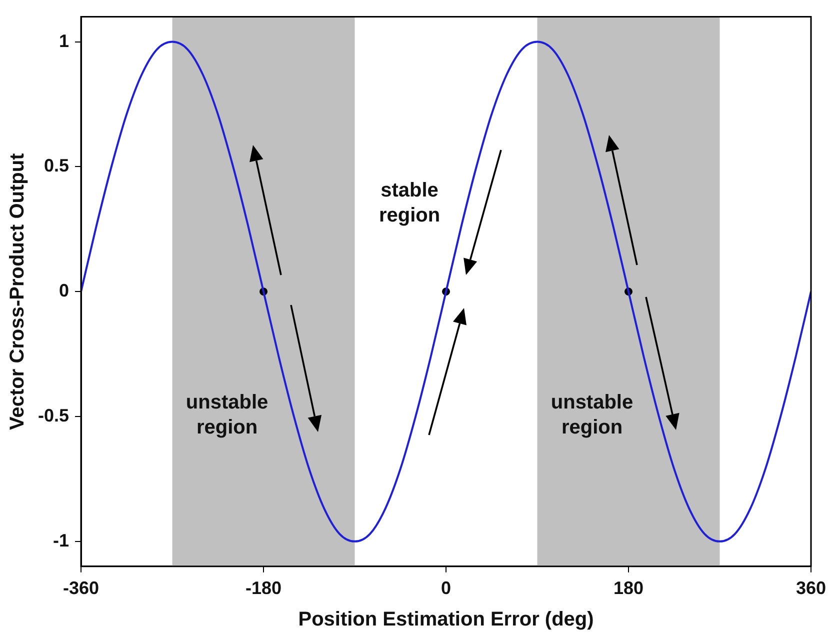 The height and width of the screenshot is (638, 833). Describe the element at coordinates (64, 40) in the screenshot. I see `y-tick-label: 1` at that location.